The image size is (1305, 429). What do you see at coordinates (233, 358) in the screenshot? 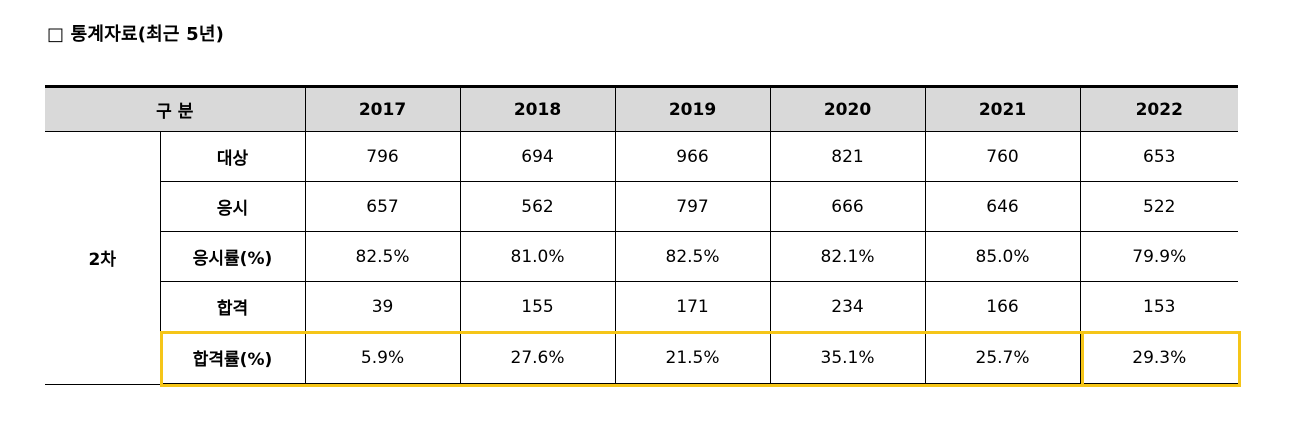
I see `row-label: 합격률(%)` at bounding box center [233, 358].